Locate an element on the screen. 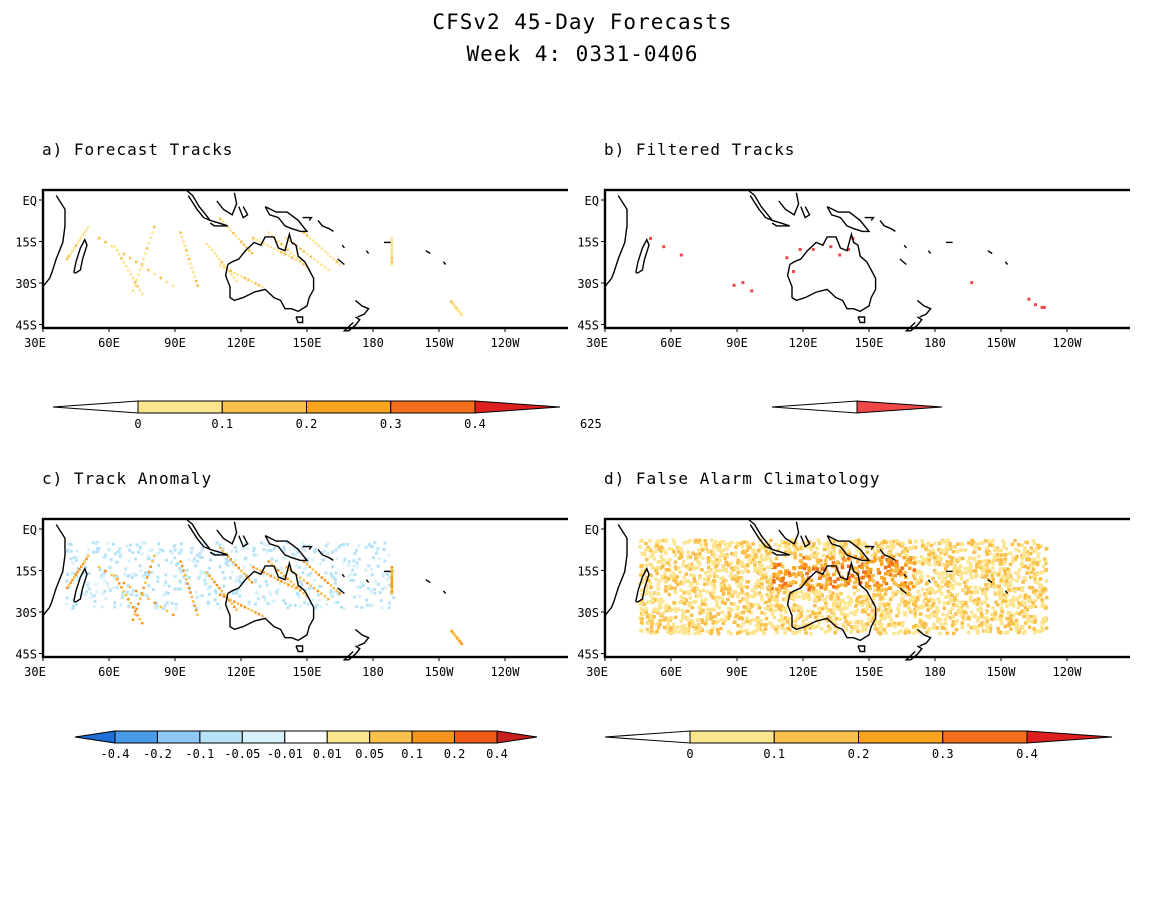  colorbar-filtered-tracks: 0.0625 is located at coordinates (761, 415).